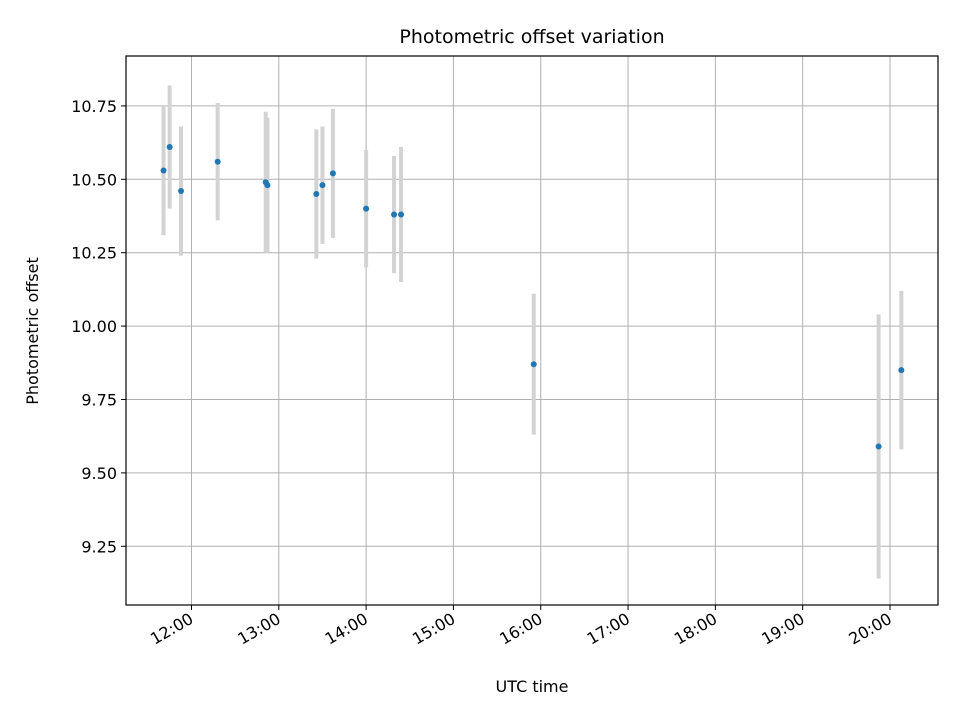 The height and width of the screenshot is (720, 960). What do you see at coordinates (782, 629) in the screenshot?
I see `x-tick-label: 19:00` at bounding box center [782, 629].